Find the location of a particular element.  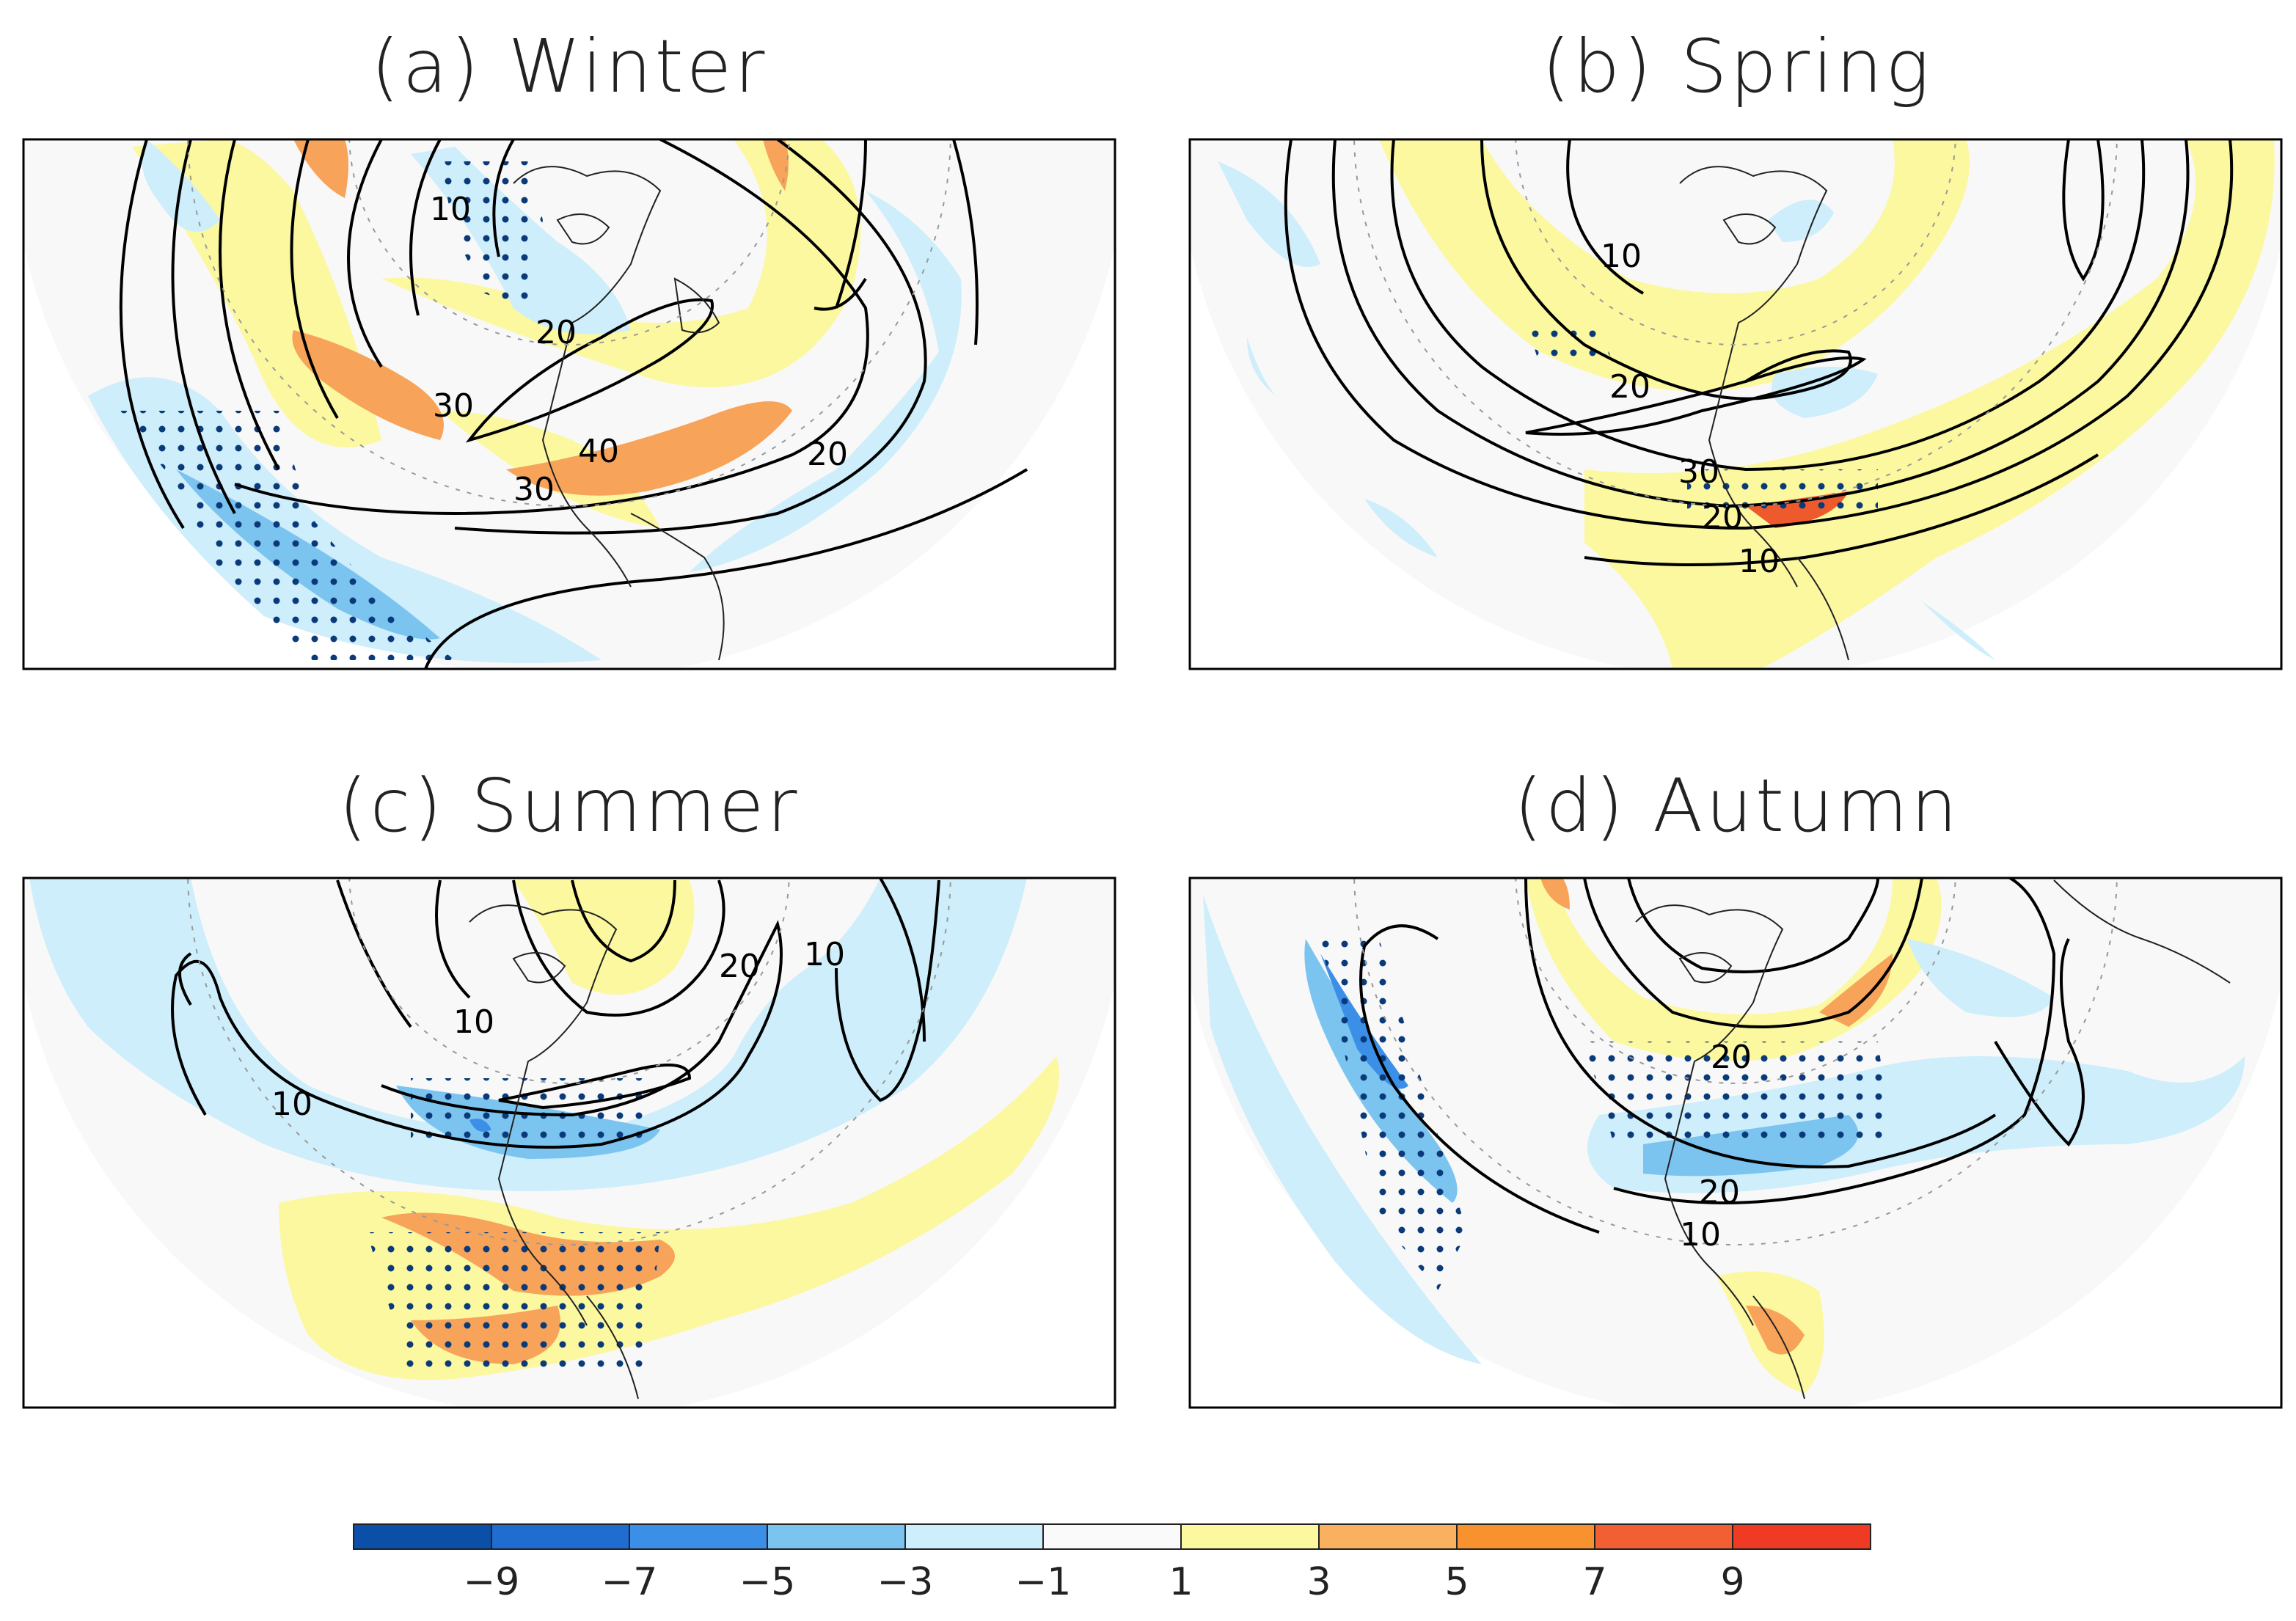

contours-summer is located at coordinates (555, 1013).